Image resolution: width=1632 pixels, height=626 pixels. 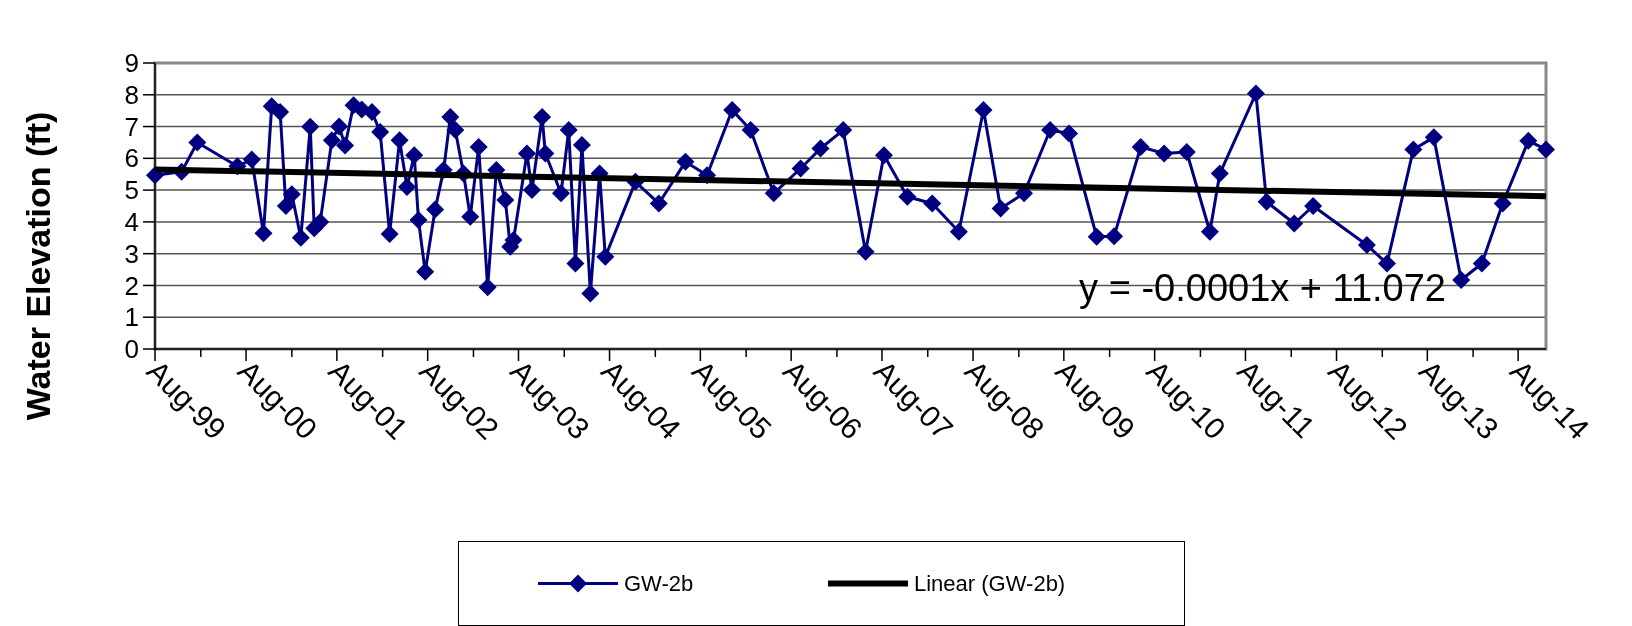 What do you see at coordinates (131, 349) in the screenshot?
I see `y-tick-label: 0` at bounding box center [131, 349].